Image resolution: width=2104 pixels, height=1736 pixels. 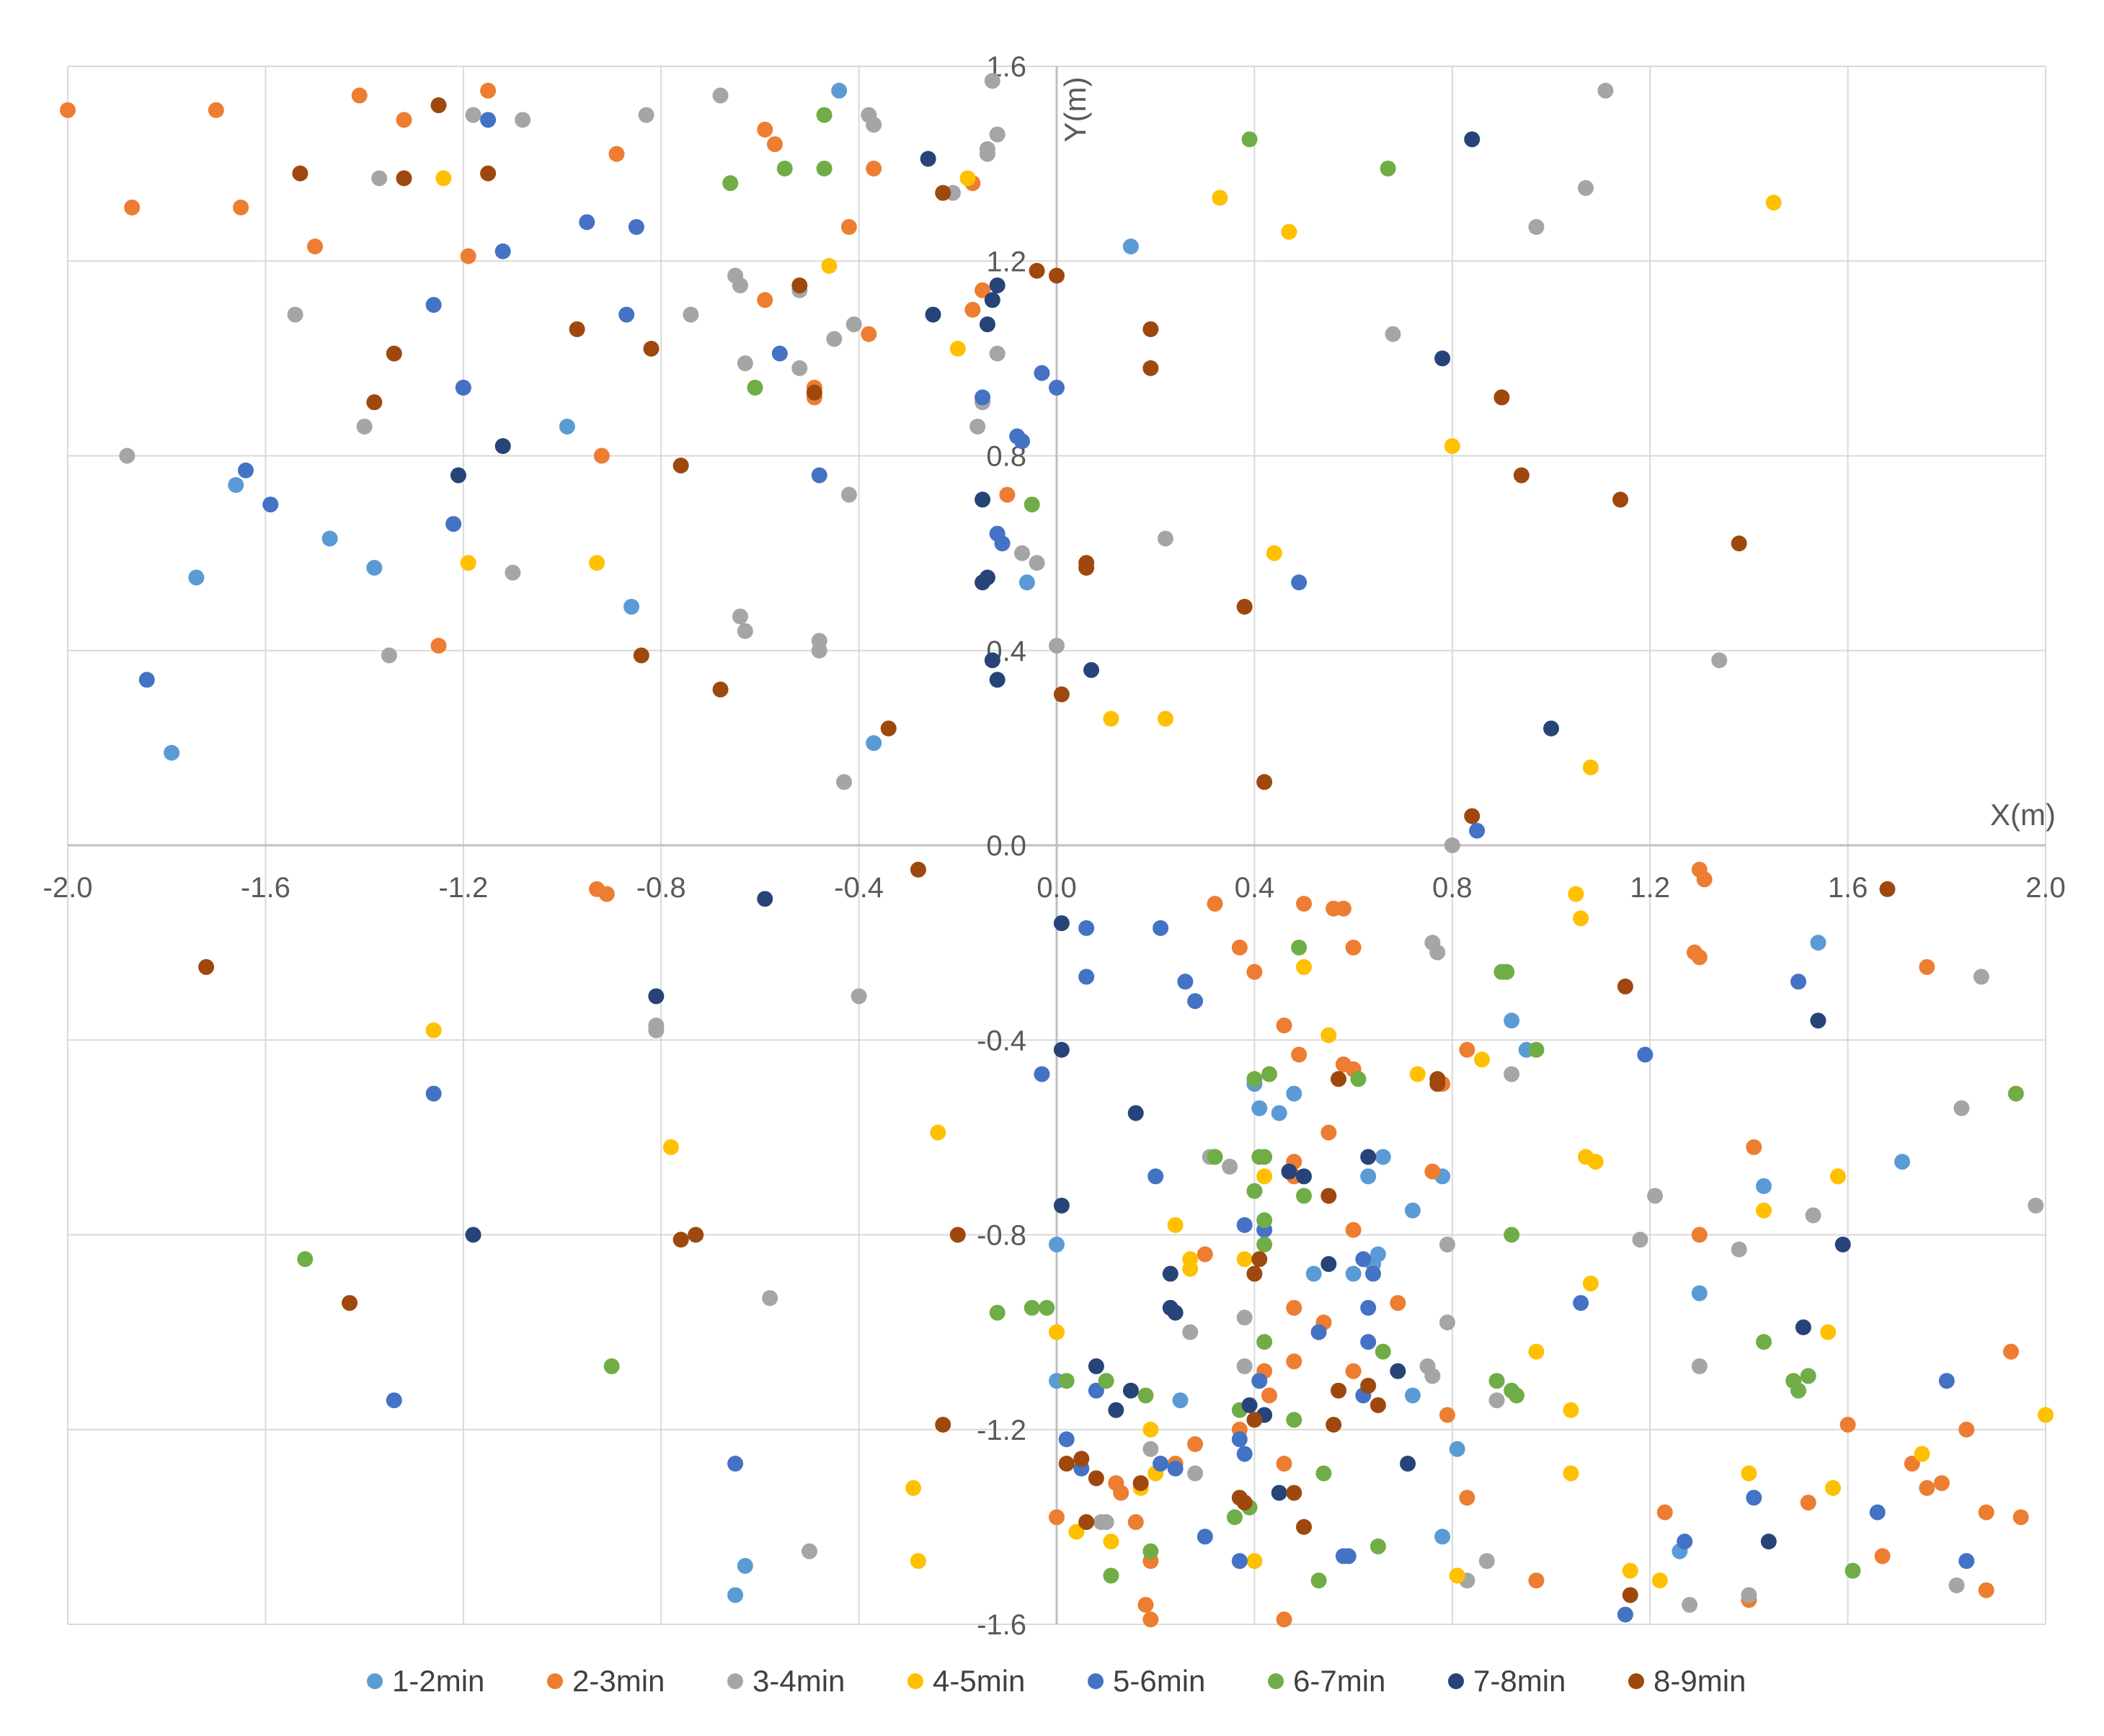 I want to click on x-axis-label: X(m), so click(x=2023, y=815).